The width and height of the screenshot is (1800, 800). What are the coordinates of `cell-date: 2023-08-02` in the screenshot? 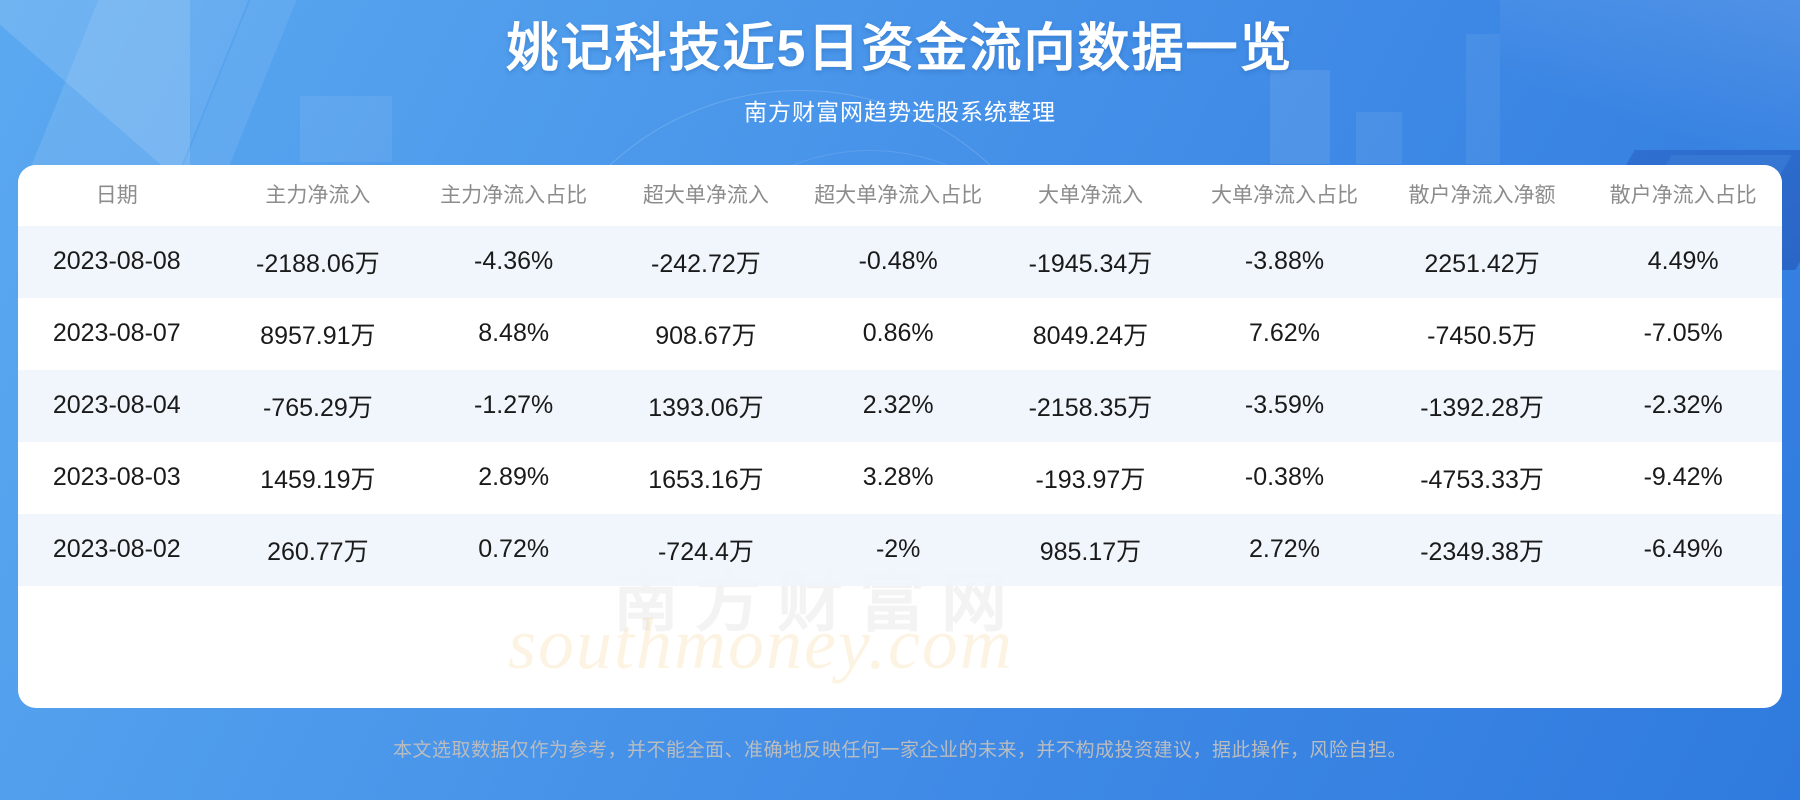 It's located at (117, 549).